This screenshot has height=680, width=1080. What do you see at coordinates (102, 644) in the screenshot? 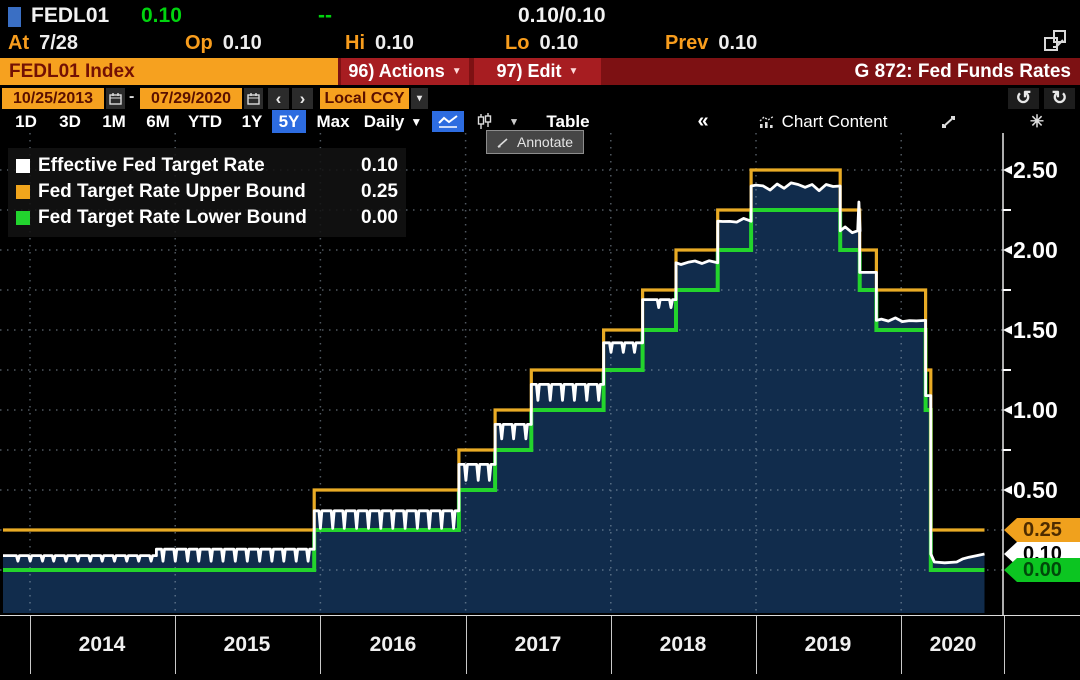
I see `year-label: 2014` at bounding box center [102, 644].